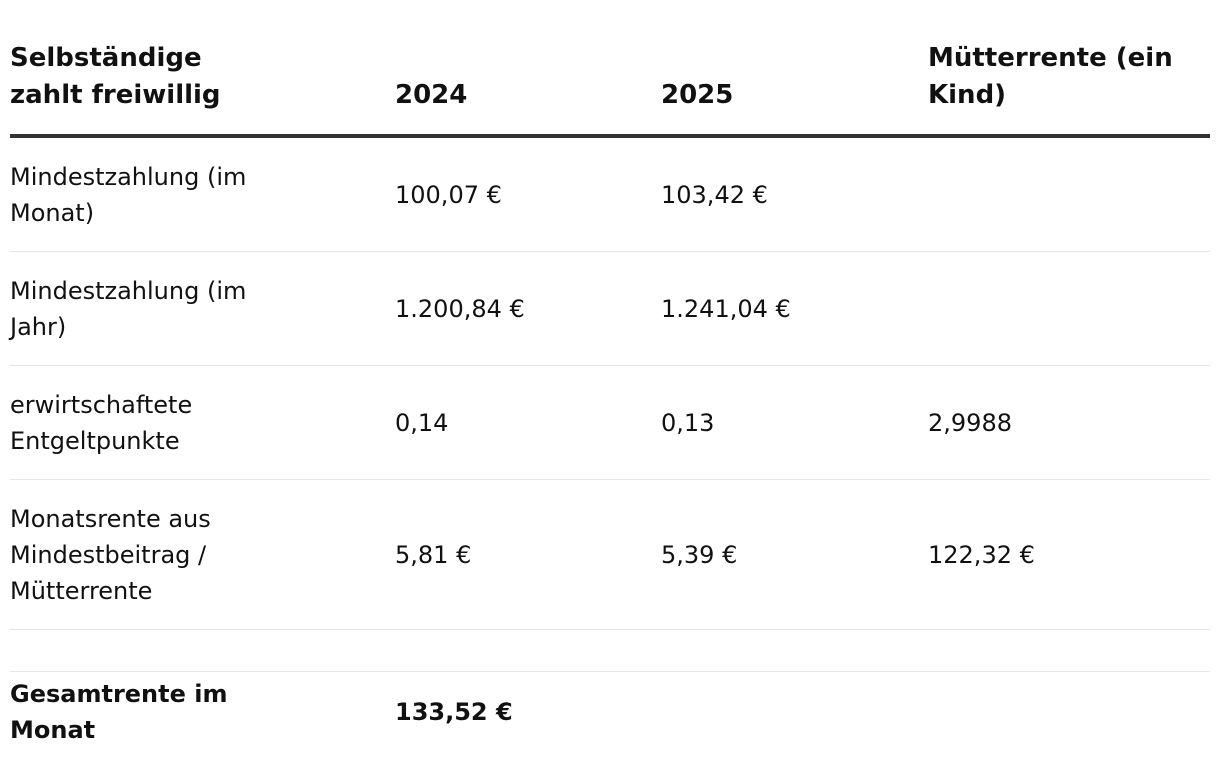 Image resolution: width=1220 pixels, height=762 pixels. I want to click on cell-text: erwirtschaftete Entgeltpunkte, so click(101, 422).